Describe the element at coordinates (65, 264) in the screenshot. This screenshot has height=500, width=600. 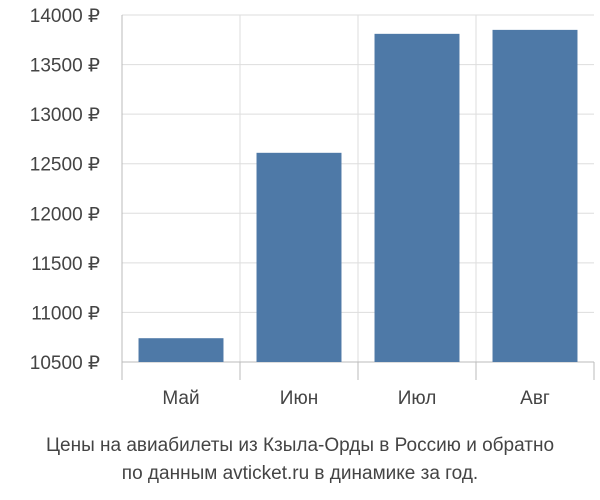
I see `y-tick-label: 11500 ₽` at that location.